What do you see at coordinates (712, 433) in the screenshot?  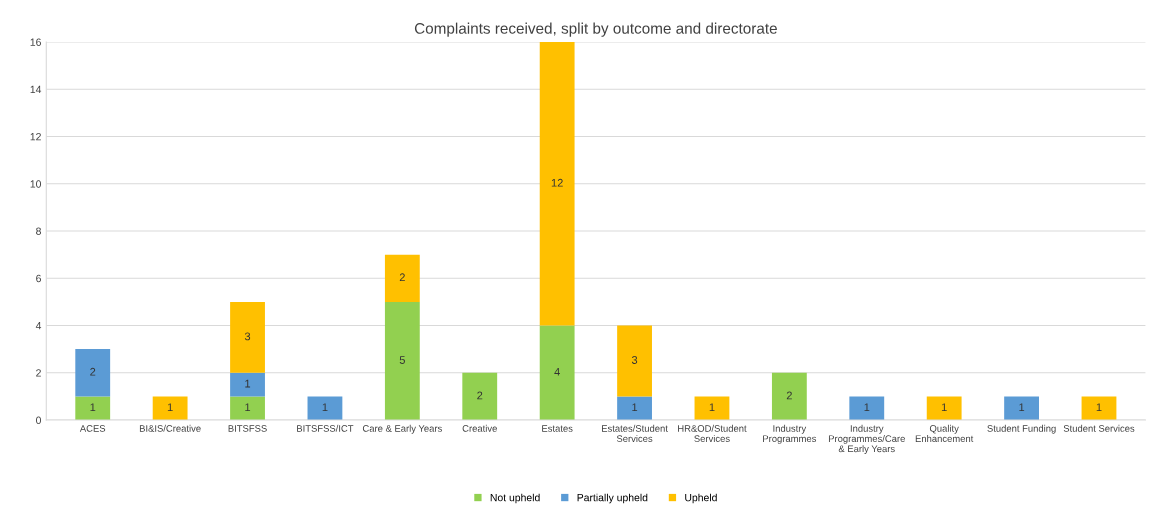 I see `x-tick-label: HR&OD/Student Services` at bounding box center [712, 433].